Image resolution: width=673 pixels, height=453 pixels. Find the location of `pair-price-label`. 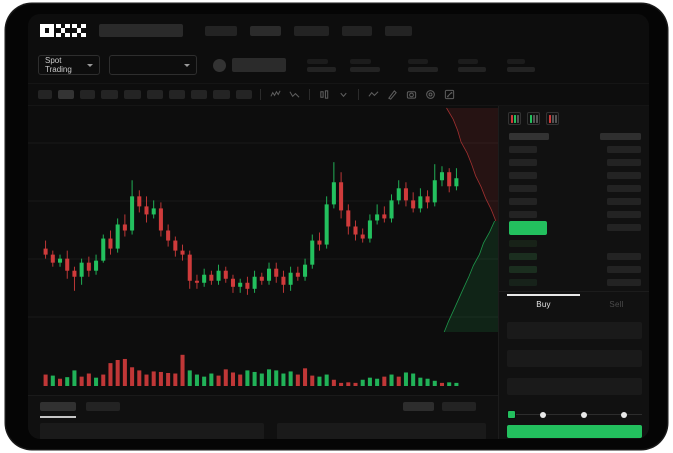

pair-price-label is located at coordinates (259, 65).